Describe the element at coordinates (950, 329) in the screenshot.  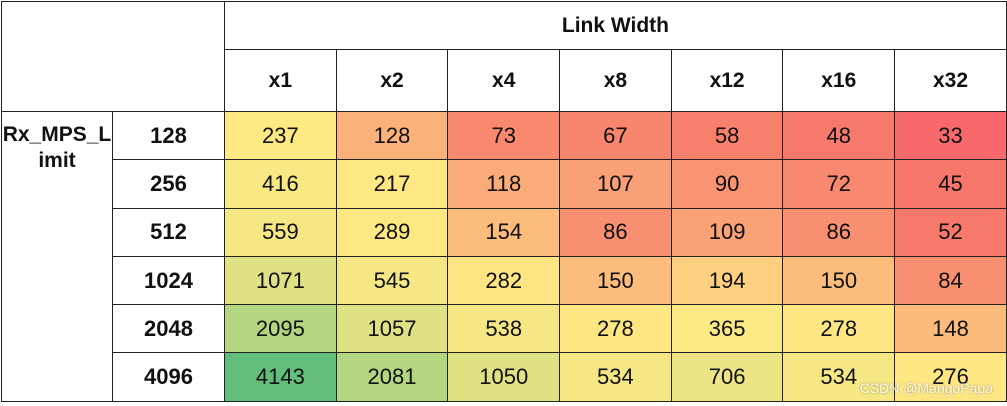
I see `data-cell: 148` at that location.